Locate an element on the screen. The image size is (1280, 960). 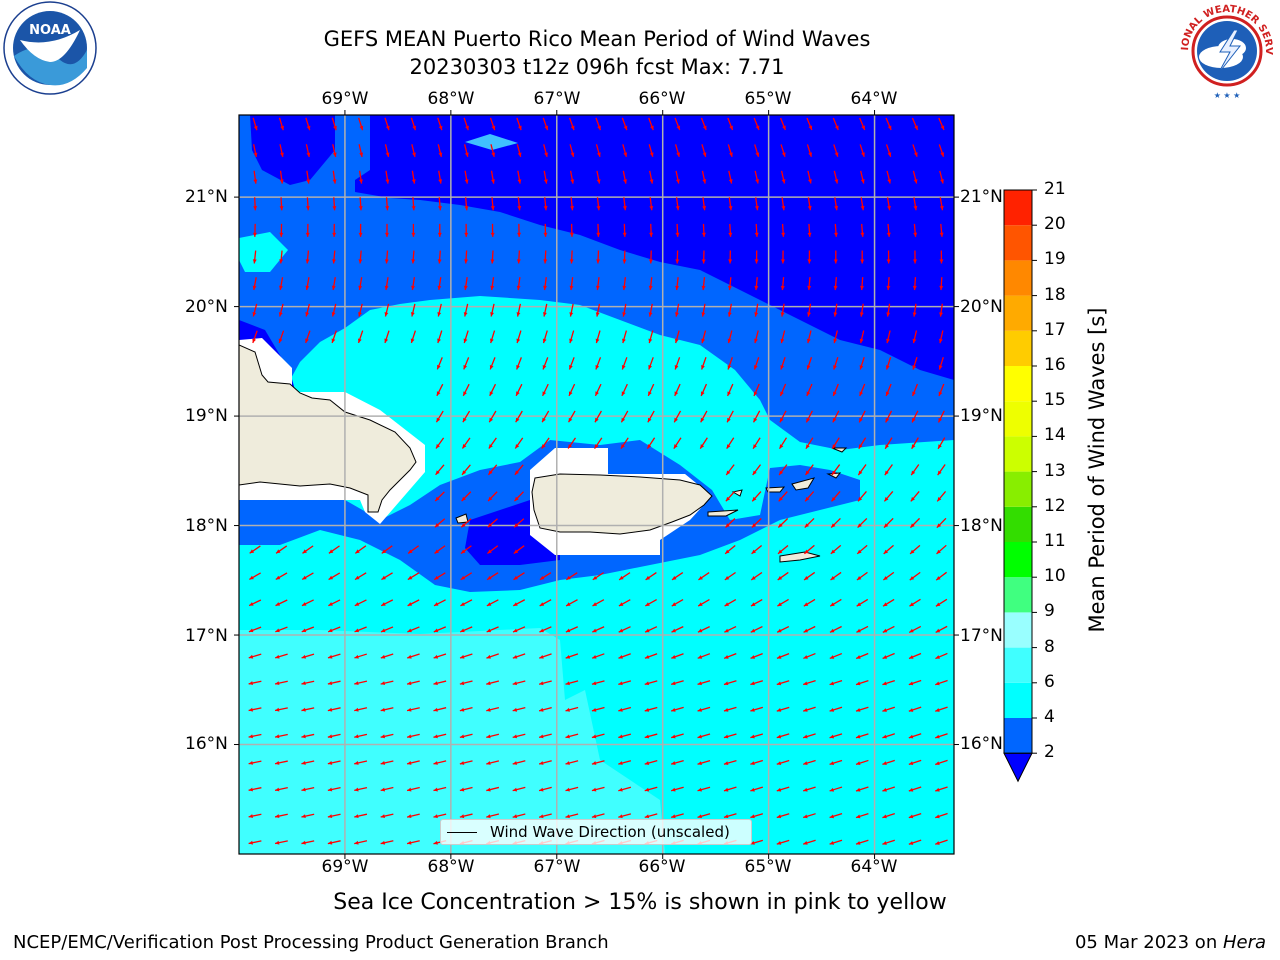
lon-label-top: 68°W is located at coordinates (451, 99).